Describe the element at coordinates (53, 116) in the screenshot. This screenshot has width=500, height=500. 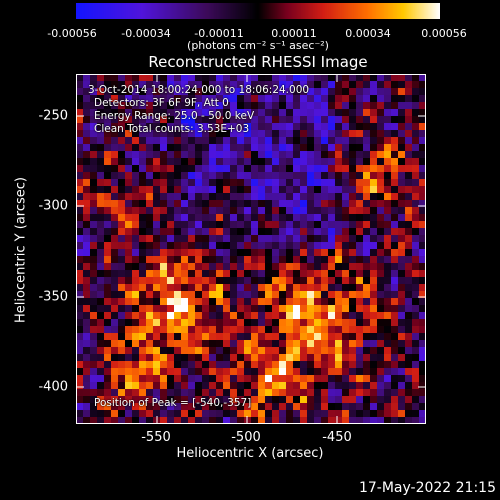
I see `y-tick-label: -250` at that location.